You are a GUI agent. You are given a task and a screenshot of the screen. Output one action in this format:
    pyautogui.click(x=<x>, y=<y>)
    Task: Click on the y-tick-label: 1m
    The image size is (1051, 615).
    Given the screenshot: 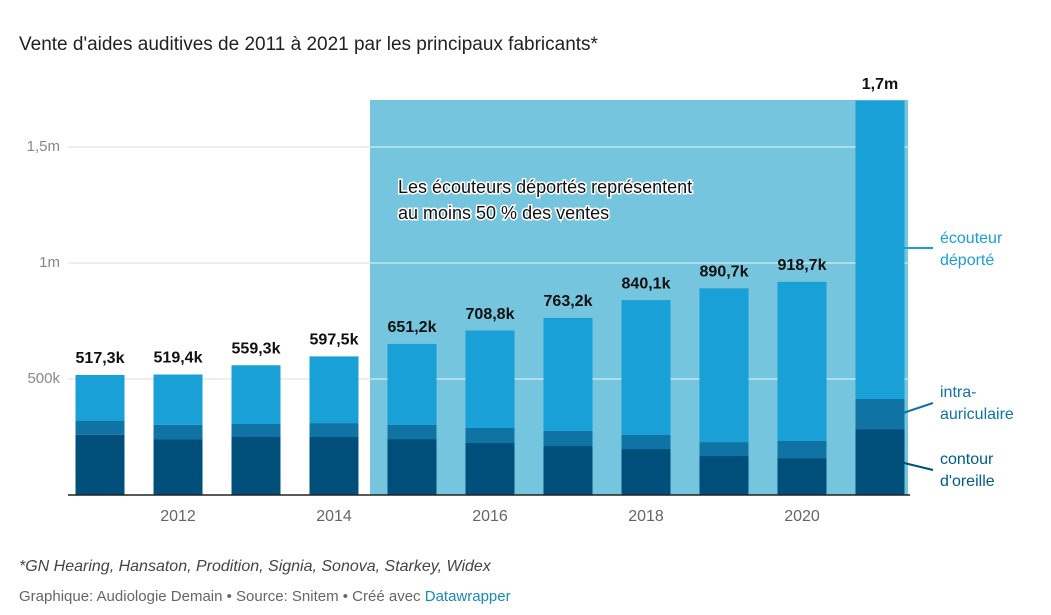 What is the action you would take?
    pyautogui.click(x=49, y=262)
    